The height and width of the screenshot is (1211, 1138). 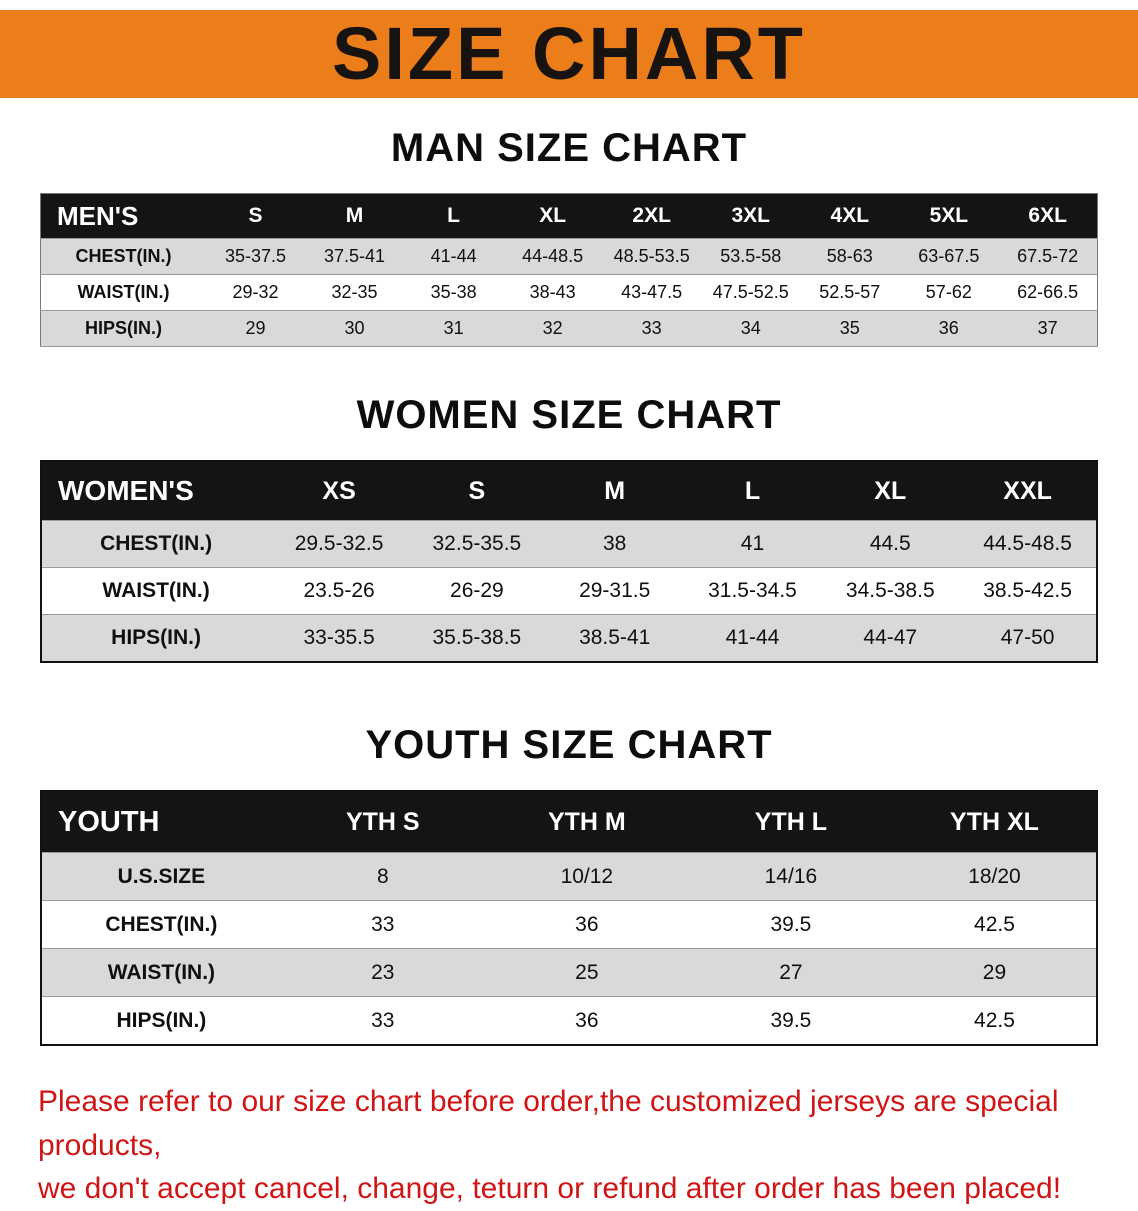 I want to click on size-value: 18/20, so click(x=994, y=876).